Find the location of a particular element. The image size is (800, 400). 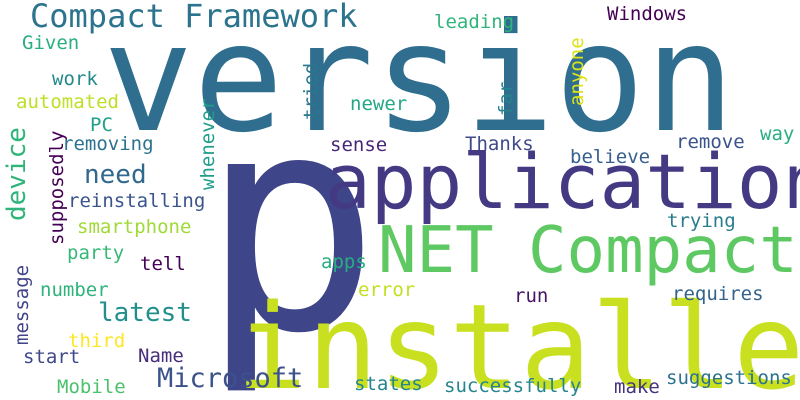

word-party: party is located at coordinates (95, 253).